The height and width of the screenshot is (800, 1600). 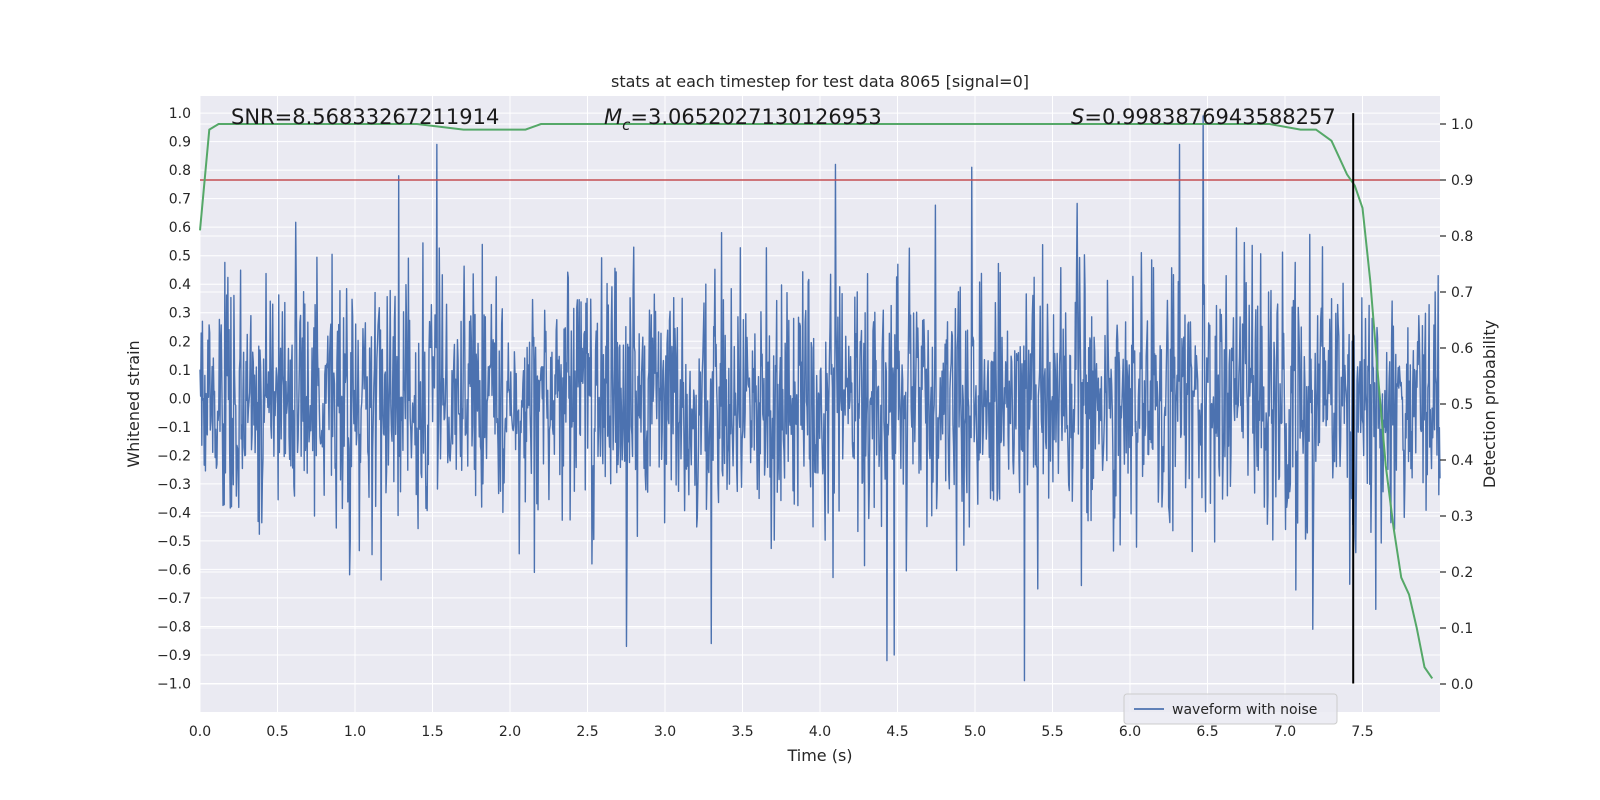 What do you see at coordinates (180, 200) in the screenshot?
I see `y-tick-label: 0.7` at bounding box center [180, 200].